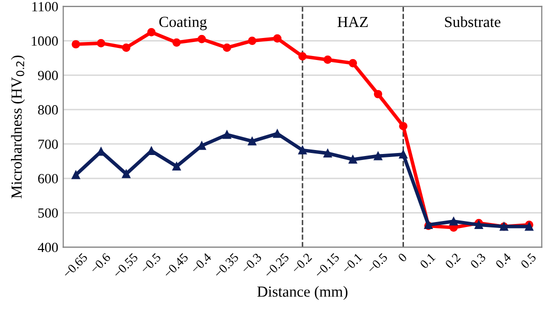 The height and width of the screenshot is (321, 550). What do you see at coordinates (302, 293) in the screenshot?
I see `x-axis-title: Distance (mm)` at bounding box center [302, 293].